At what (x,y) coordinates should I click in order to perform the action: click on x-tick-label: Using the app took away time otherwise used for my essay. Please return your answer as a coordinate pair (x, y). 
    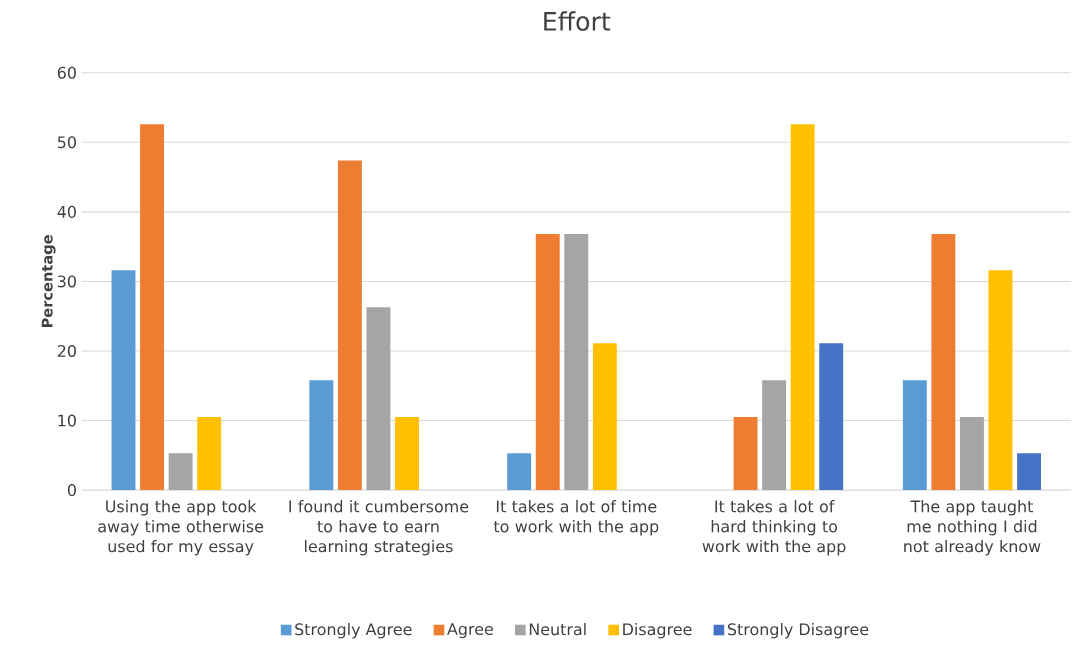
    Looking at the image, I should click on (181, 527).